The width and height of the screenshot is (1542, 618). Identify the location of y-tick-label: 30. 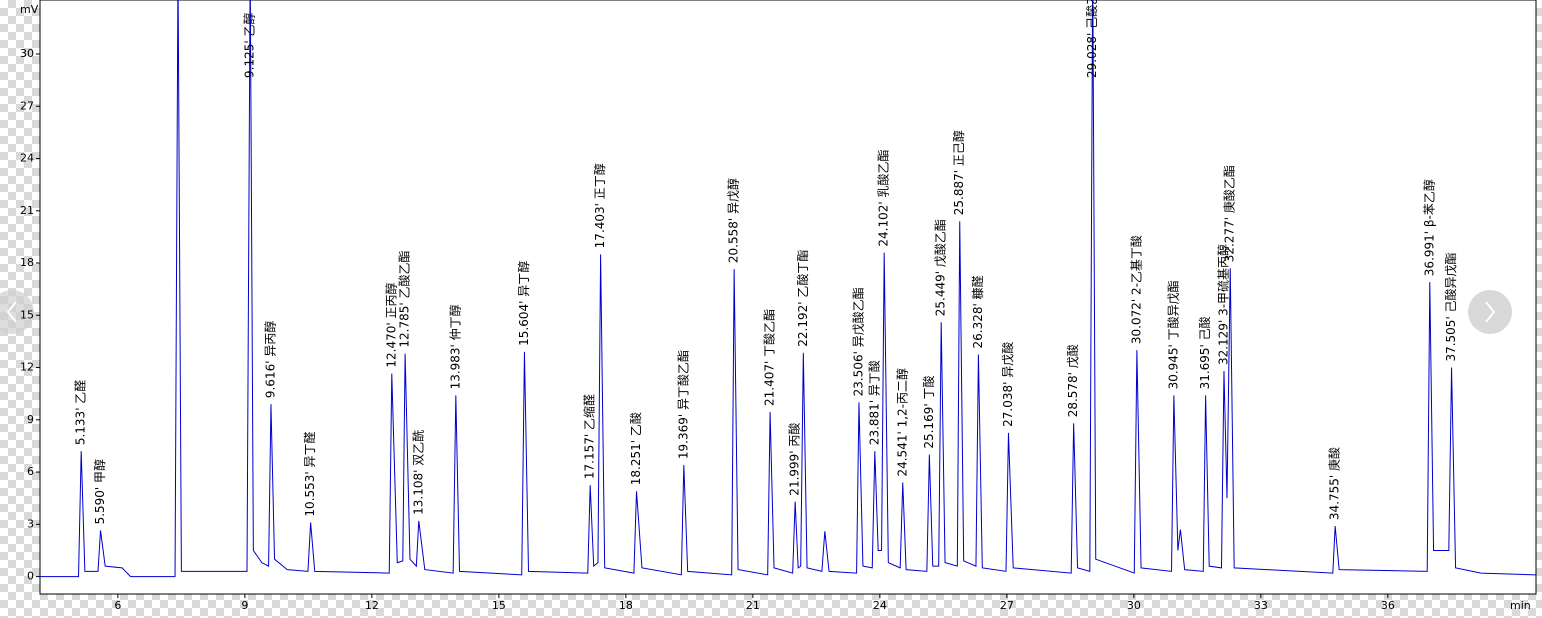
(27, 53).